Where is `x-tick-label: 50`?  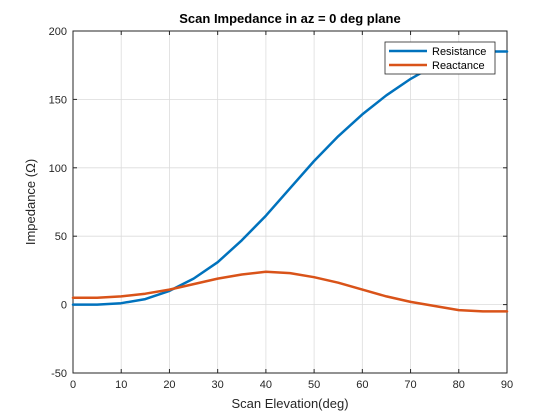 x-tick-label: 50 is located at coordinates (314, 385).